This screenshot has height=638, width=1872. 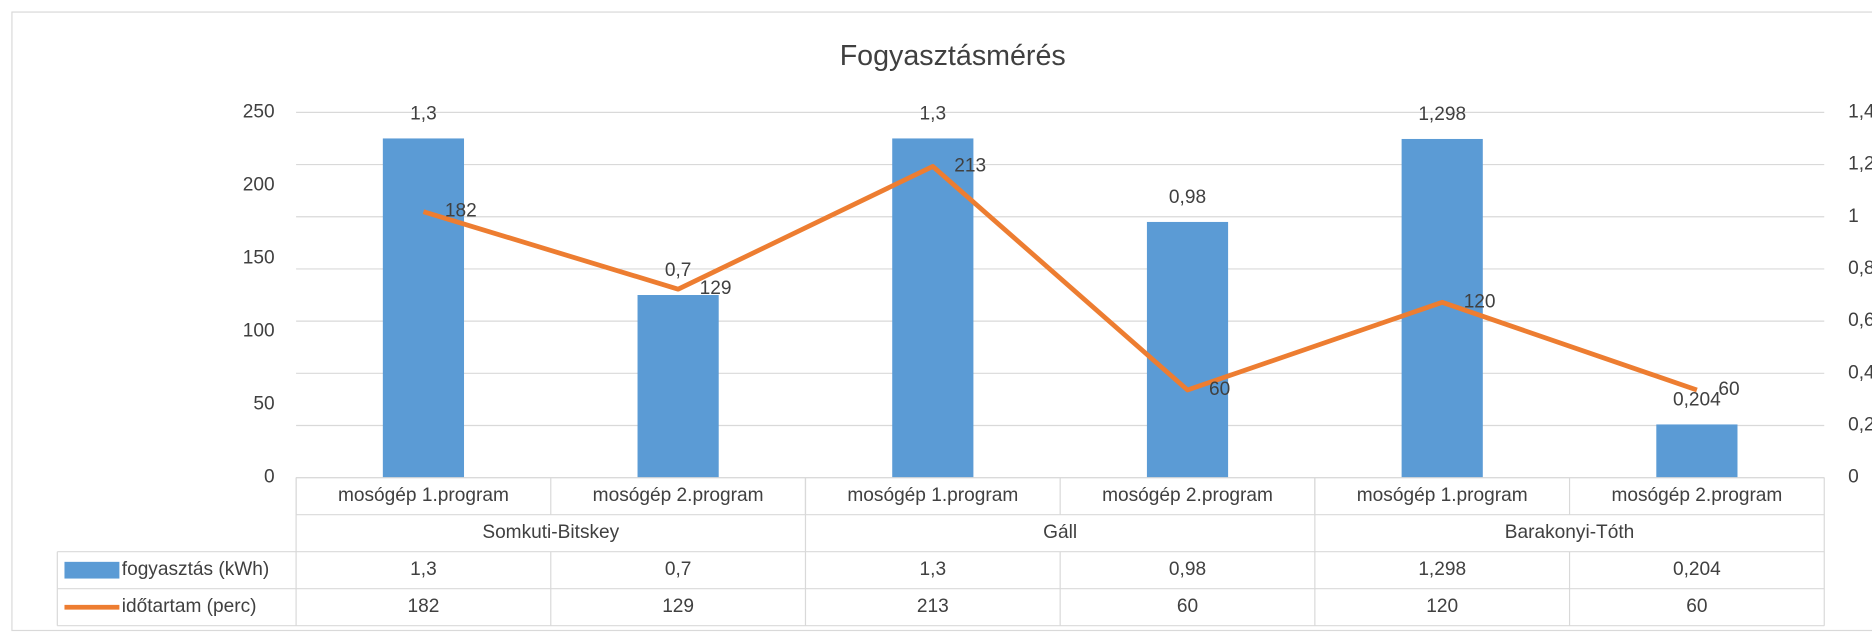 What do you see at coordinates (259, 258) in the screenshot?
I see `y-tick-label: 150` at bounding box center [259, 258].